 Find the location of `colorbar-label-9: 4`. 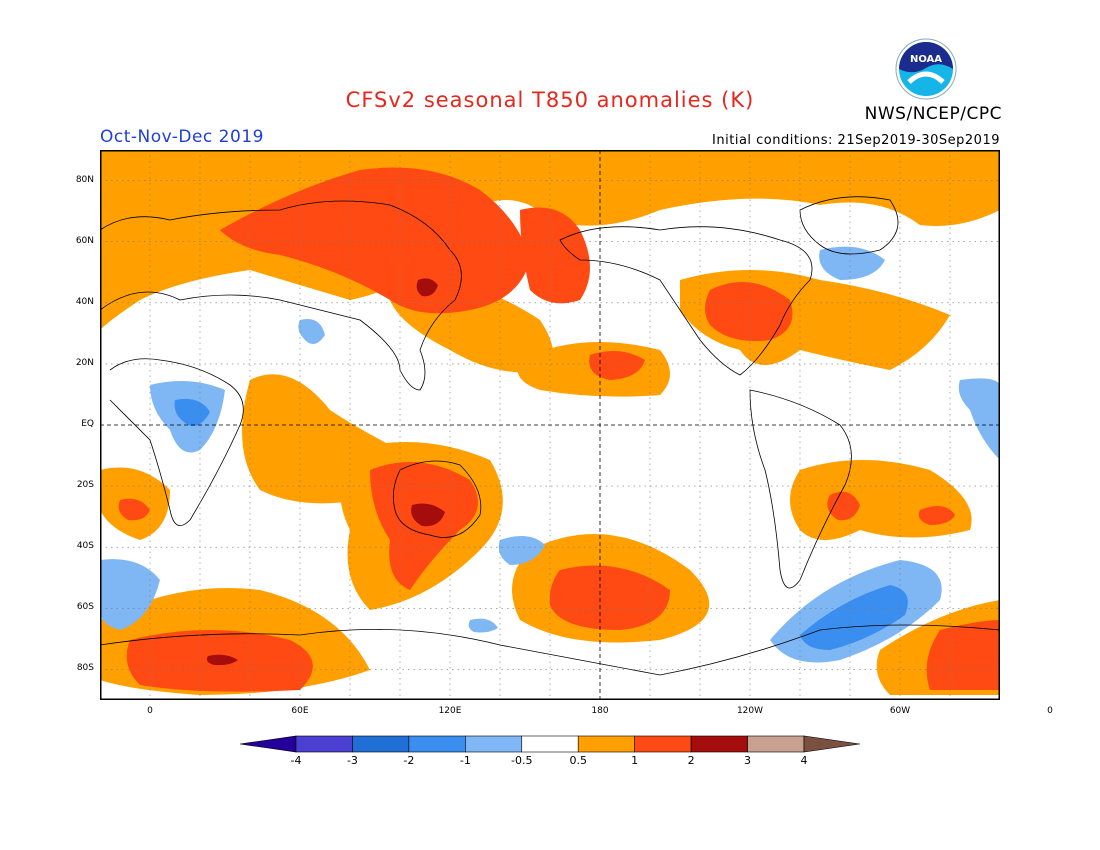

colorbar-label-9: 4 is located at coordinates (804, 760).